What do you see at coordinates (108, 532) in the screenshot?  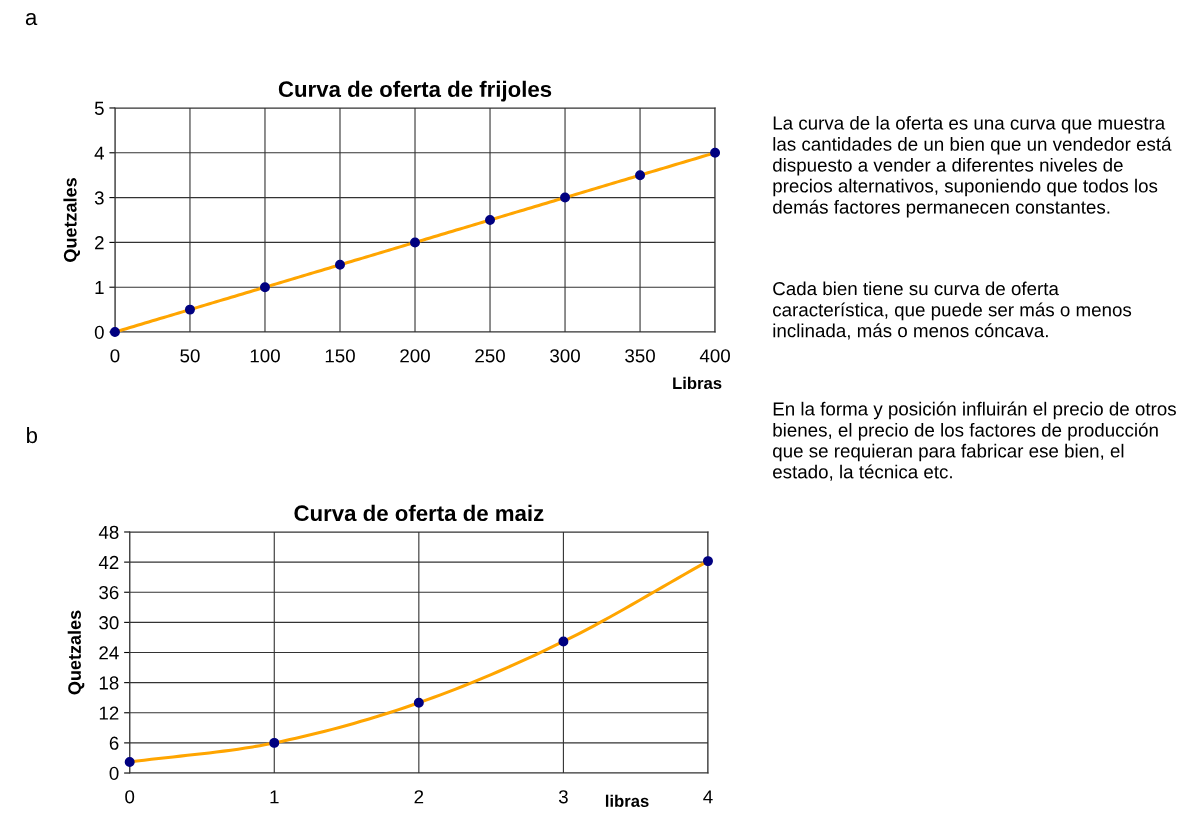 I see `y-tick-label: 48` at bounding box center [108, 532].